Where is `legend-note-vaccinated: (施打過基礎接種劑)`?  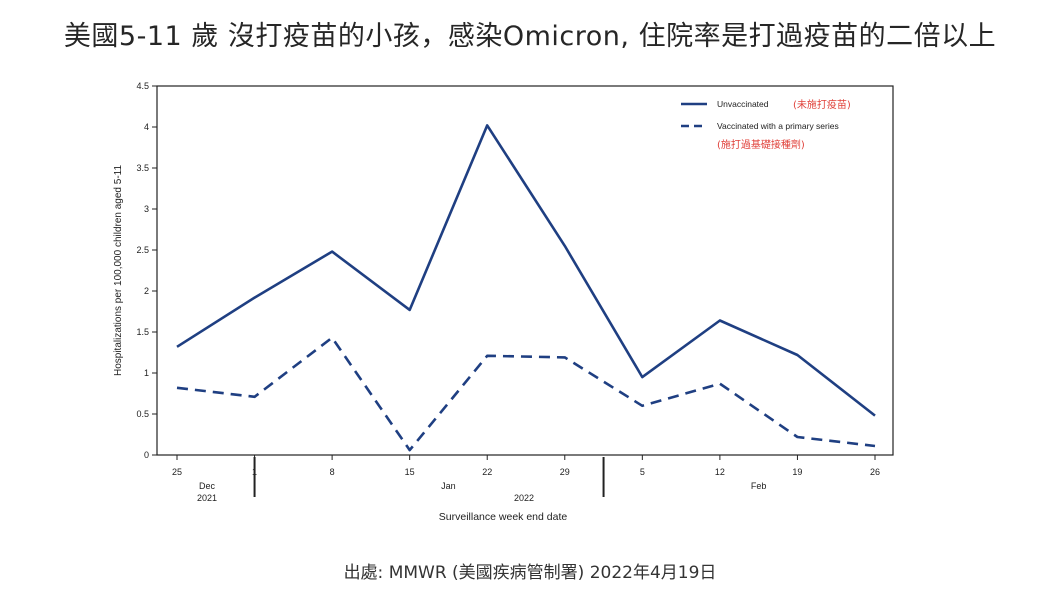
legend-note-vaccinated: (施打過基礎接種劑) is located at coordinates (761, 144).